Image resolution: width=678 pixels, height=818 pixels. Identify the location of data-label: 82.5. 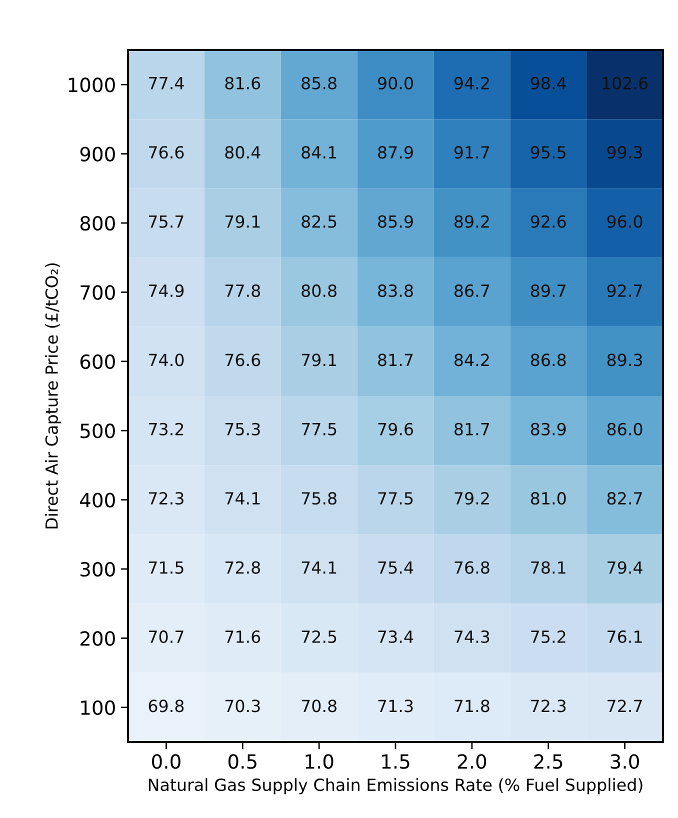
(319, 221).